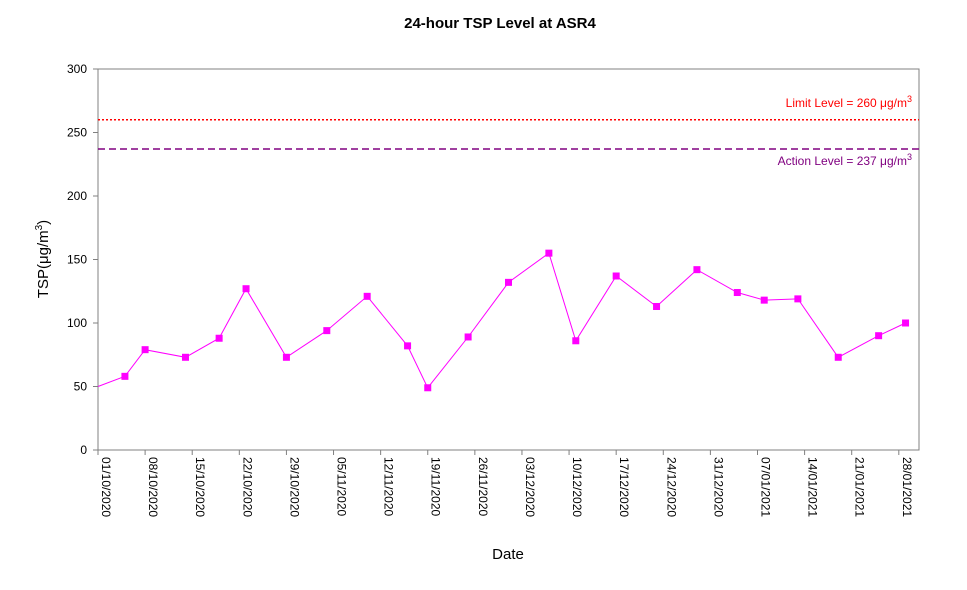 This screenshot has height=590, width=967. What do you see at coordinates (624, 487) in the screenshot?
I see `x-tick-label: 17/12/2020` at bounding box center [624, 487].